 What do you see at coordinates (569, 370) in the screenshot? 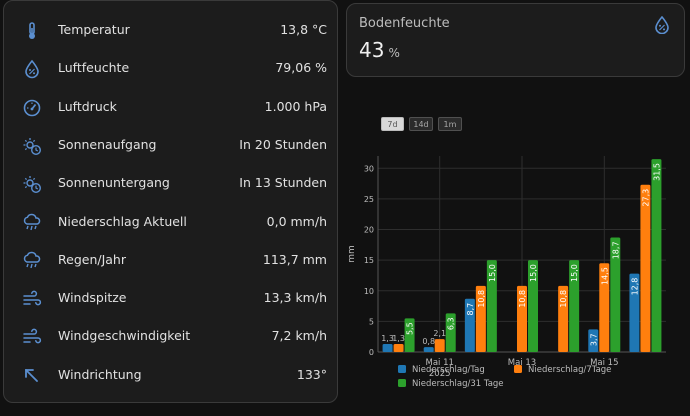
I see `legend-label: Niederschlag/7Tage` at bounding box center [569, 370].